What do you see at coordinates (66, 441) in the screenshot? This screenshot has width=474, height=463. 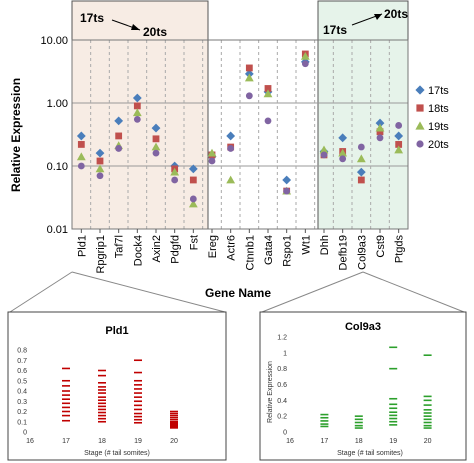 I see `pld1-xtick-17: 17` at bounding box center [66, 441].